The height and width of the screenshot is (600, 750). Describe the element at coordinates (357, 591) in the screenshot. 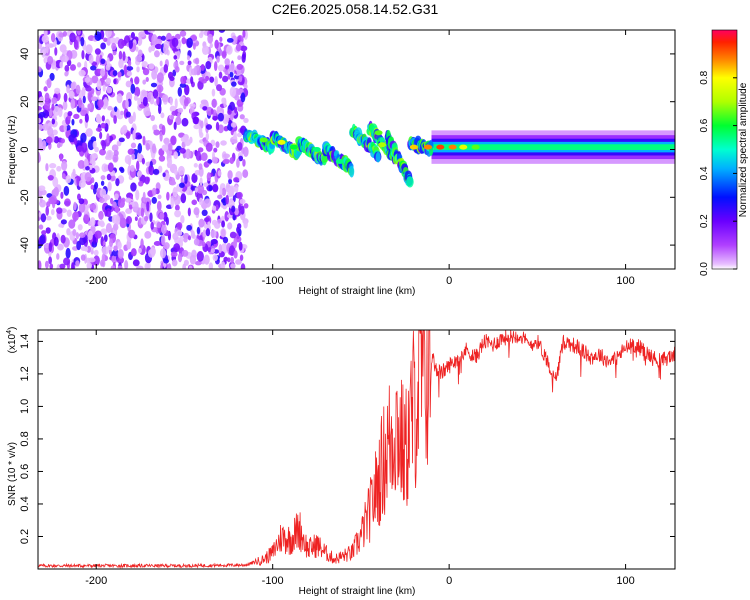

I see `snr-x-label: Height of straight line (km)` at that location.